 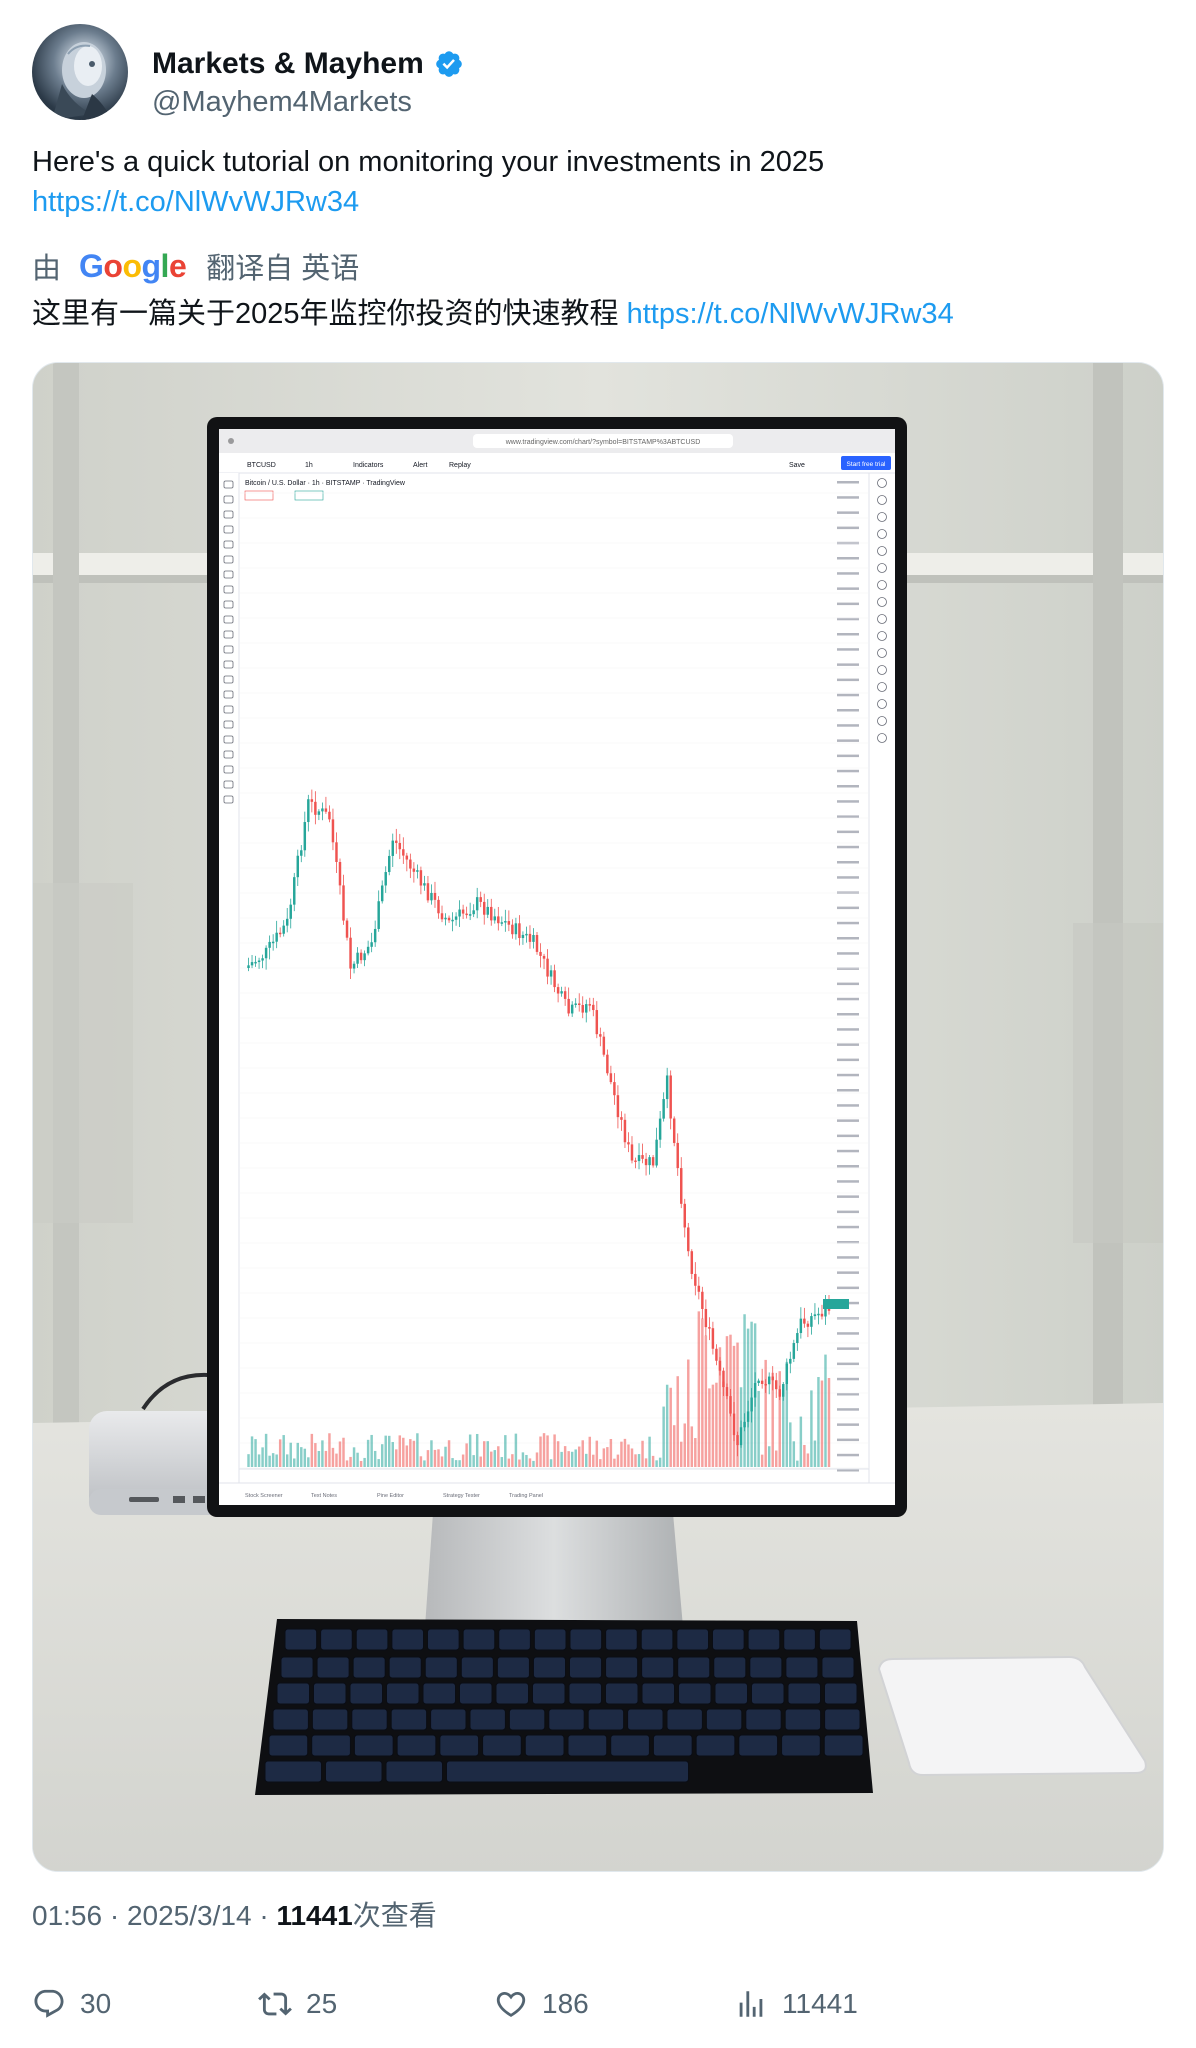 What do you see at coordinates (751, 2004) in the screenshot?
I see `views-icon` at bounding box center [751, 2004].